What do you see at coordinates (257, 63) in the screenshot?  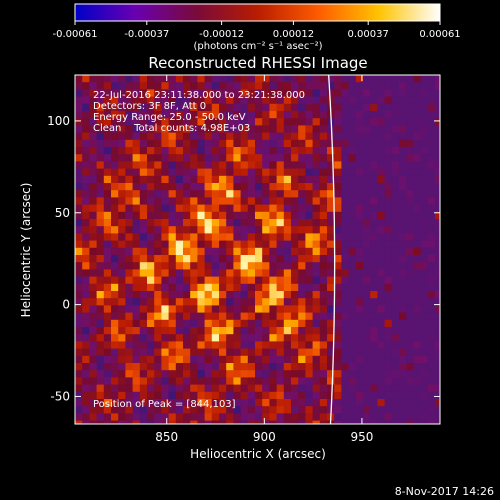 I see `chart-title: Reconstructed RHESSI Image` at bounding box center [257, 63].